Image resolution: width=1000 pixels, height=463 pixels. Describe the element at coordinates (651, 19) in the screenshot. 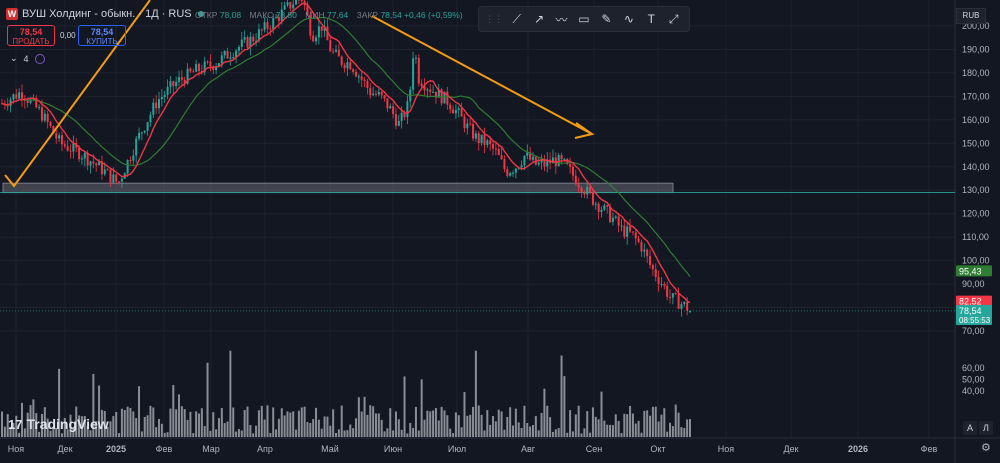

I see `text-icon: T` at that location.